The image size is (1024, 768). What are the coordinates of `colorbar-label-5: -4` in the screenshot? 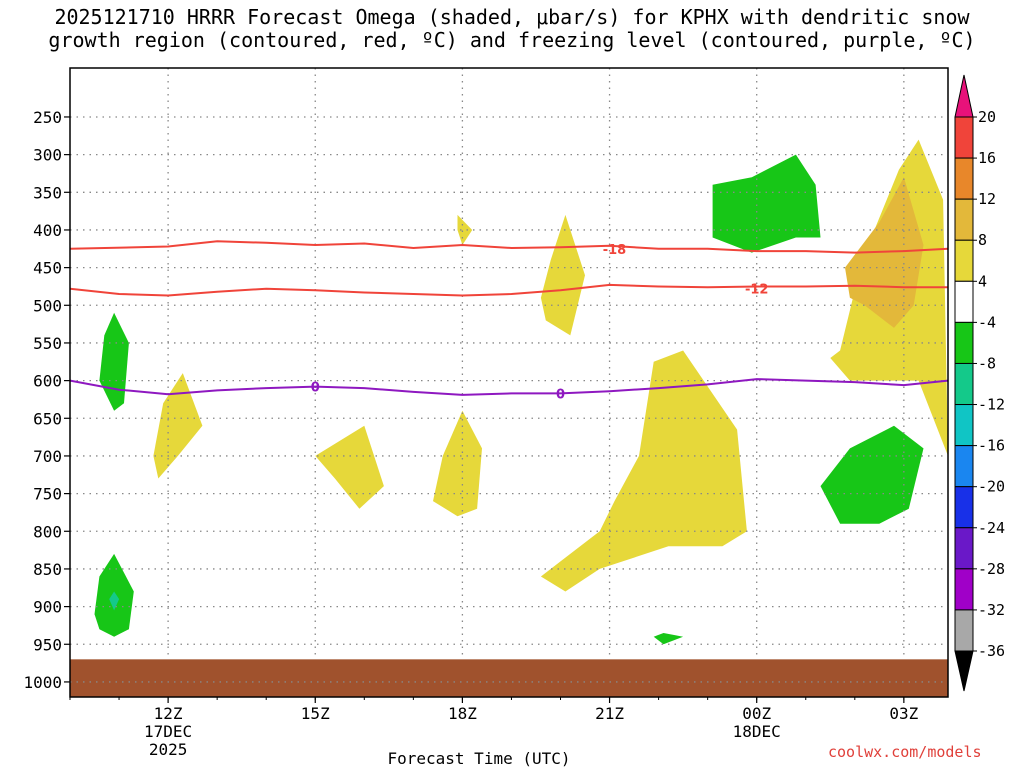 It's located at (987, 322).